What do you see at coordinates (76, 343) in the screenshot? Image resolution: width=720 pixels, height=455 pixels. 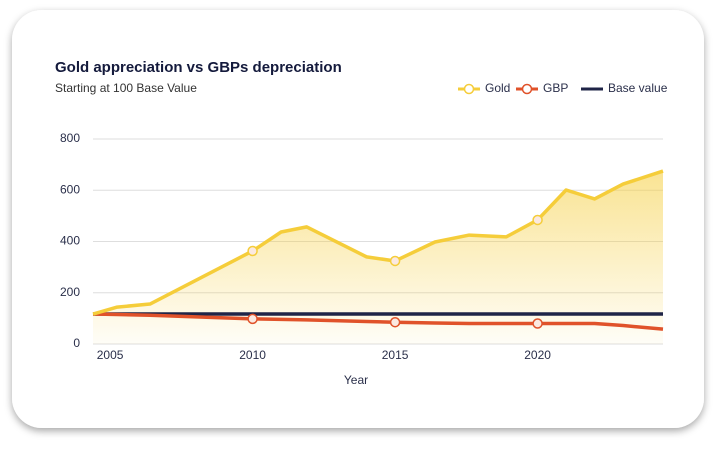 I see `y-tick-label: 0` at bounding box center [76, 343].